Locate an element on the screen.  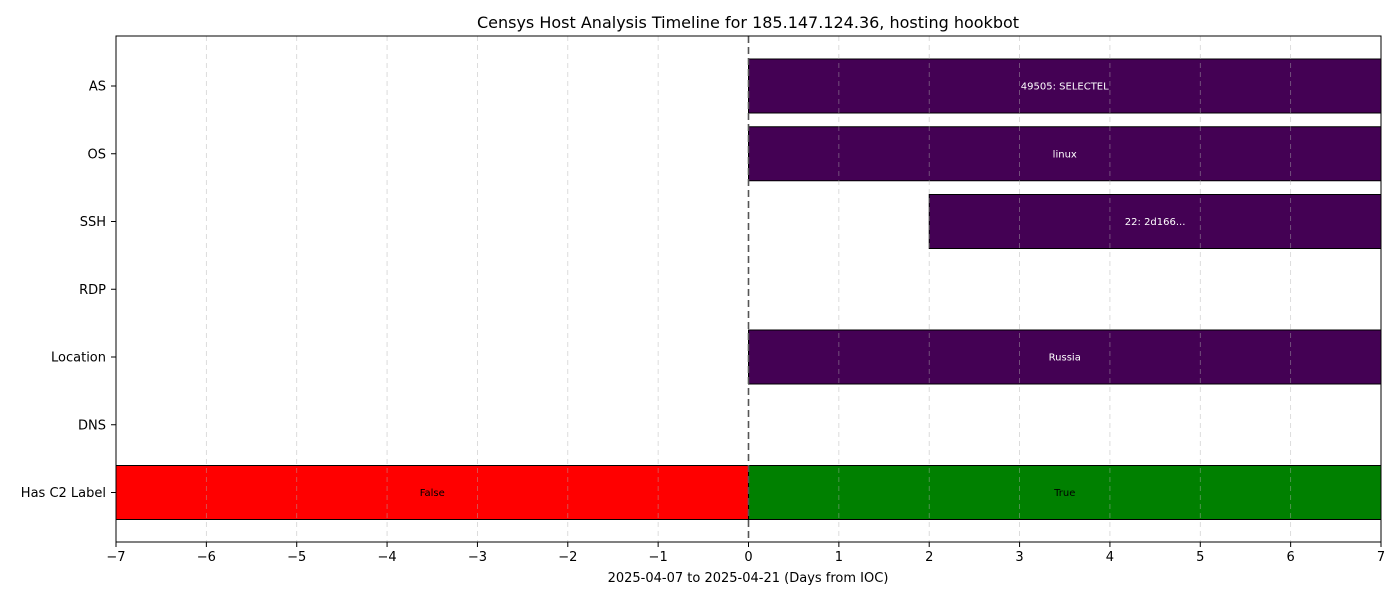
y-tick-label: Location is located at coordinates (78, 358).